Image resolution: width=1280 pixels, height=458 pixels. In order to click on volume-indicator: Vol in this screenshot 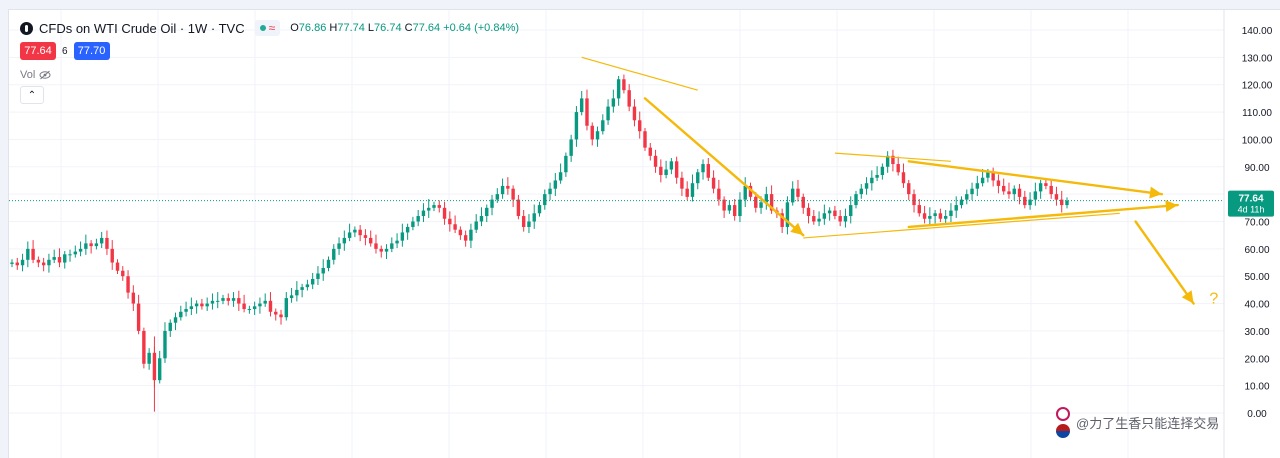, I will do `click(35, 75)`.